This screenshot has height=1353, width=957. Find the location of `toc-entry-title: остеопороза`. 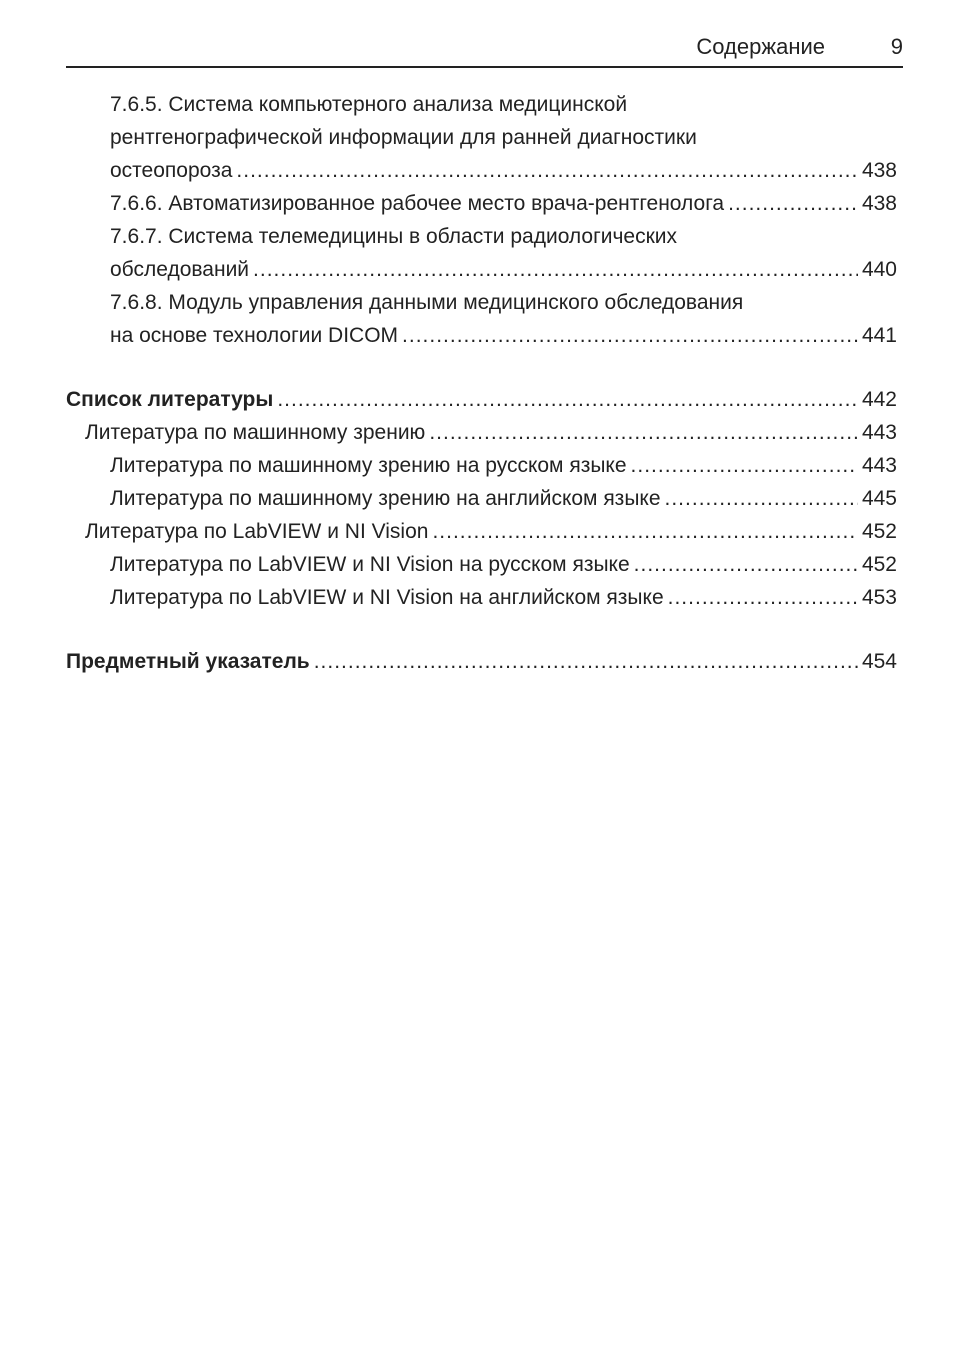

toc-entry-title: остеопороза is located at coordinates (171, 170).